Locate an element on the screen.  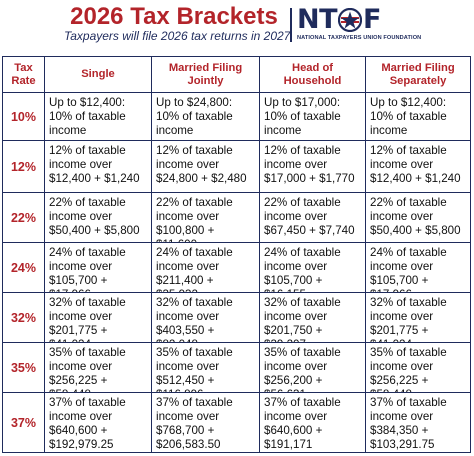
tax-rate-cell: 37% is located at coordinates (23, 422).